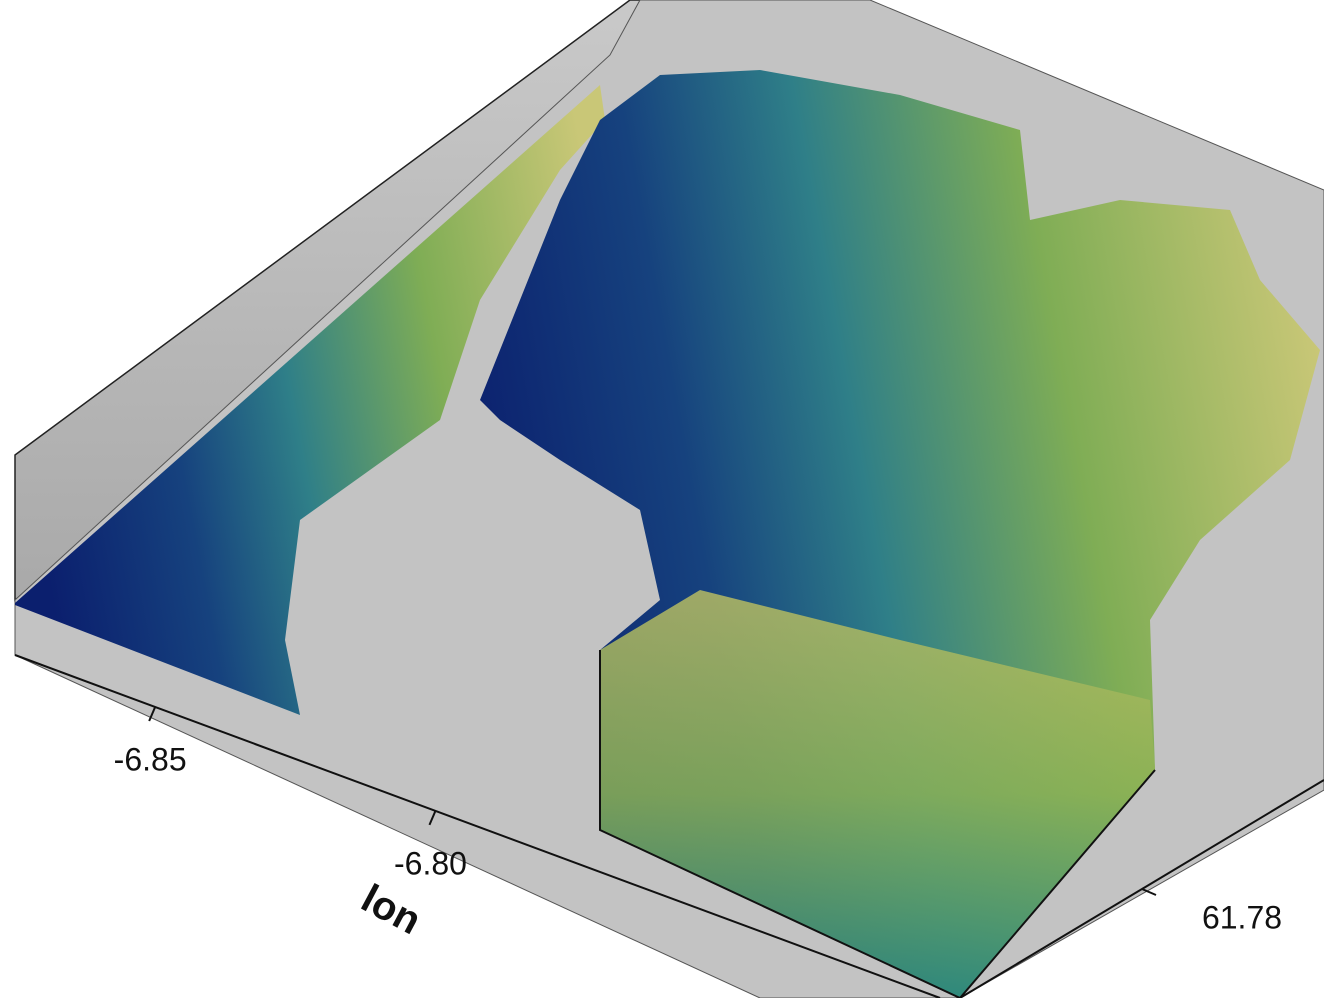 The image size is (1324, 998). I want to click on surface-edge, so click(877, 824).